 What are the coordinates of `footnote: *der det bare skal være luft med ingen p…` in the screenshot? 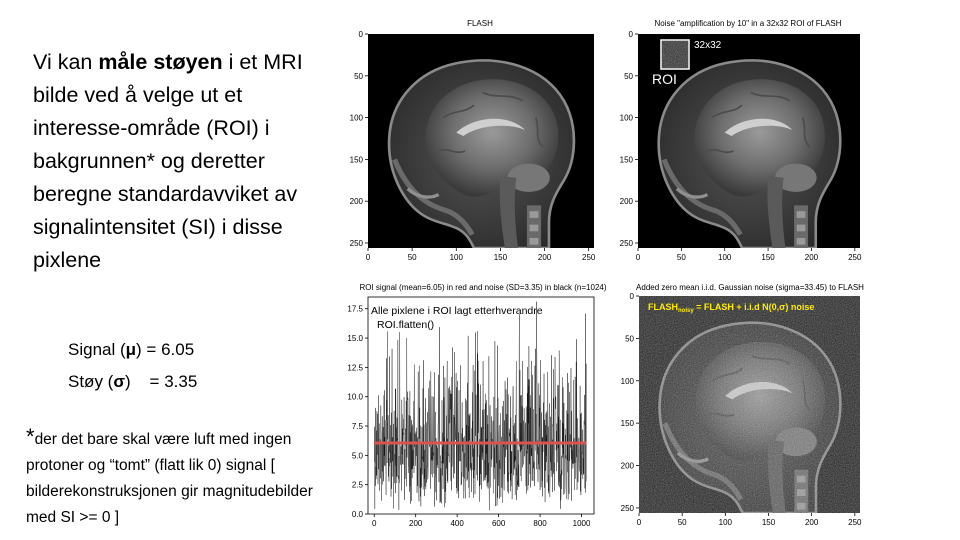 It's located at (176, 477).